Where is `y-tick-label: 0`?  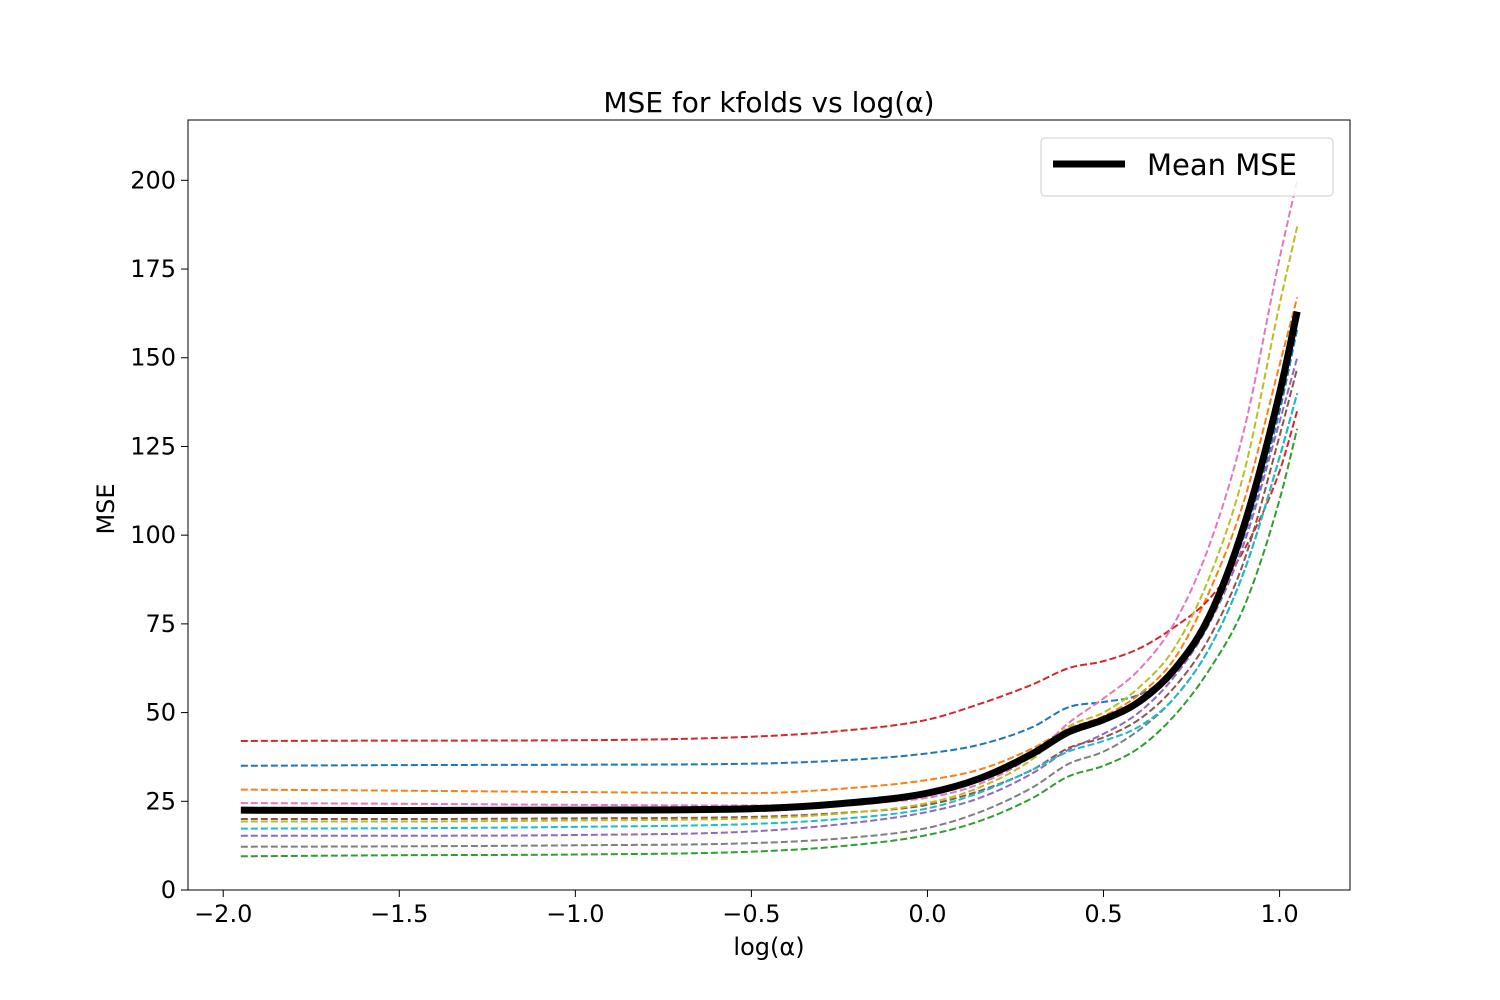 y-tick-label: 0 is located at coordinates (168, 890).